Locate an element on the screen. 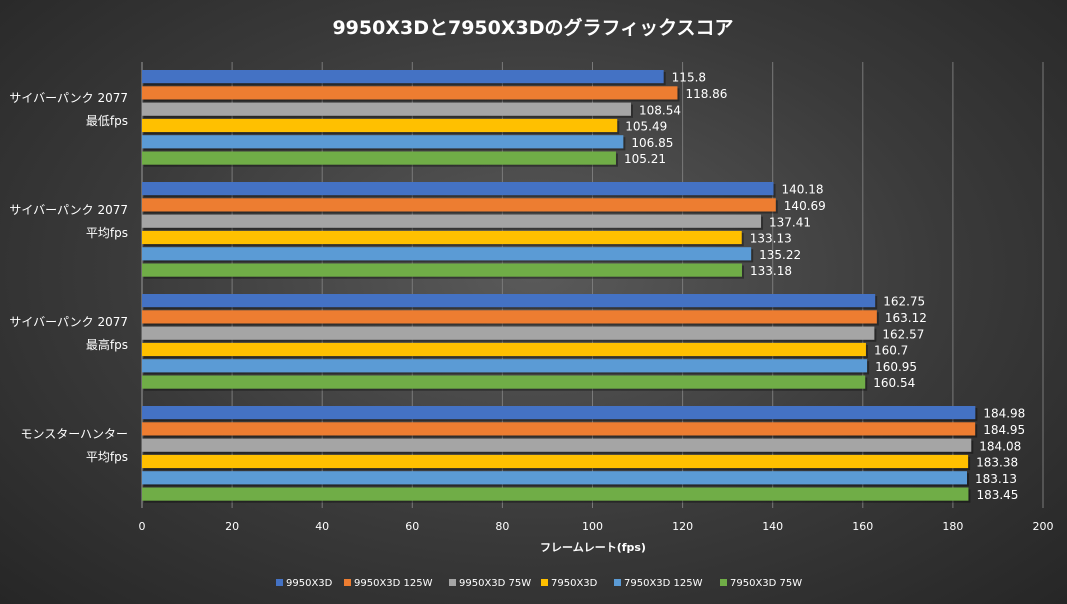 The image size is (1067, 604). chart-title: 9950X3Dと7950X3Dのグラフィックスコア is located at coordinates (532, 27).